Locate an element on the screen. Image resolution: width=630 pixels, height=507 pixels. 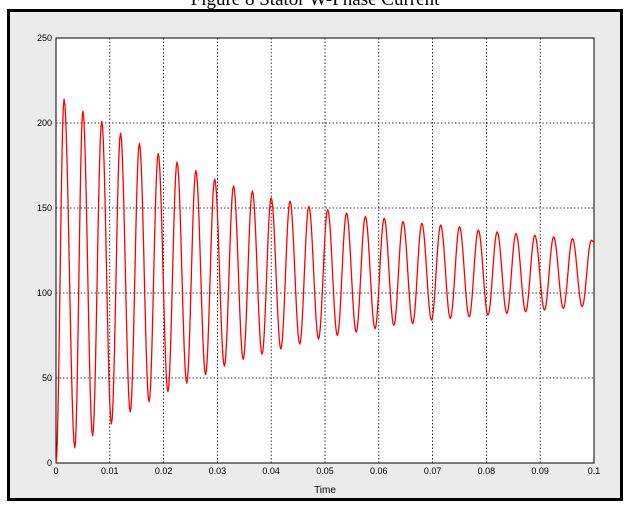
x-axis-label: Time is located at coordinates (325, 490).